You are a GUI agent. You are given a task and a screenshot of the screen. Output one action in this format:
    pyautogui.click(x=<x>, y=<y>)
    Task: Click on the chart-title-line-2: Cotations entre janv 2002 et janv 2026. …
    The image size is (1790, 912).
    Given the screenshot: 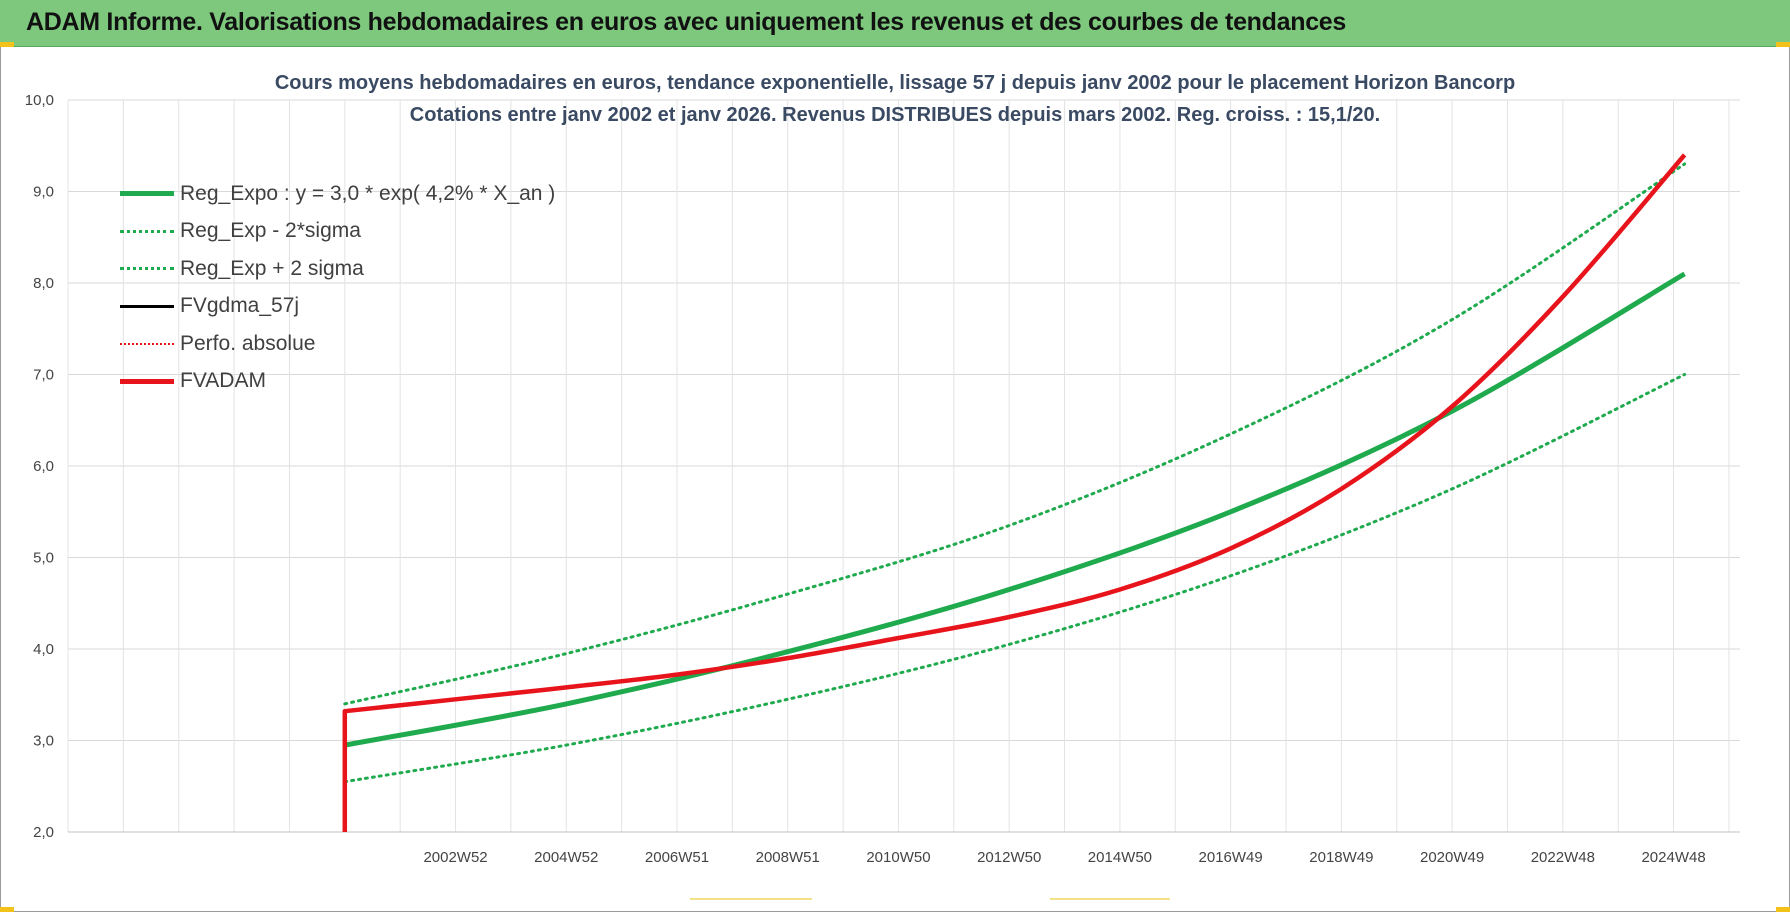 What is the action you would take?
    pyautogui.click(x=895, y=115)
    